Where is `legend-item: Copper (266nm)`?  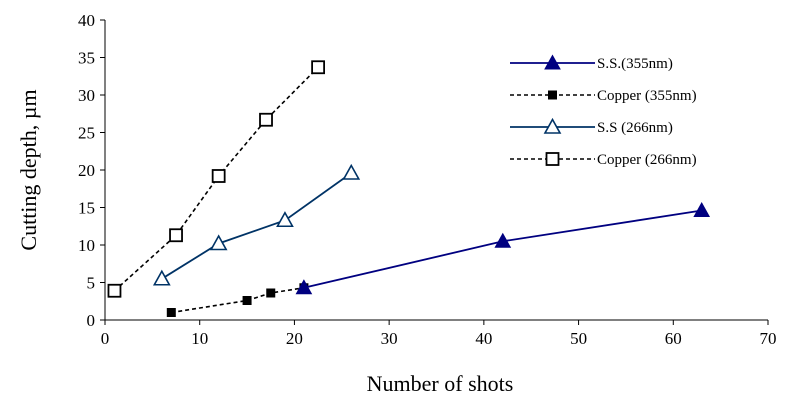
legend-item: Copper (266nm) is located at coordinates (603, 160).